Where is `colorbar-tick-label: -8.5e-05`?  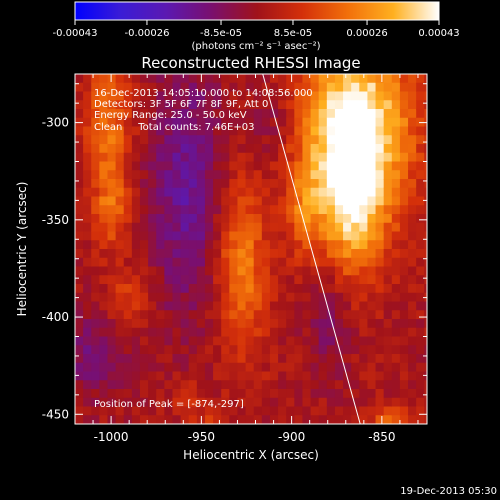
colorbar-tick-label: -8.5e-05 is located at coordinates (221, 33).